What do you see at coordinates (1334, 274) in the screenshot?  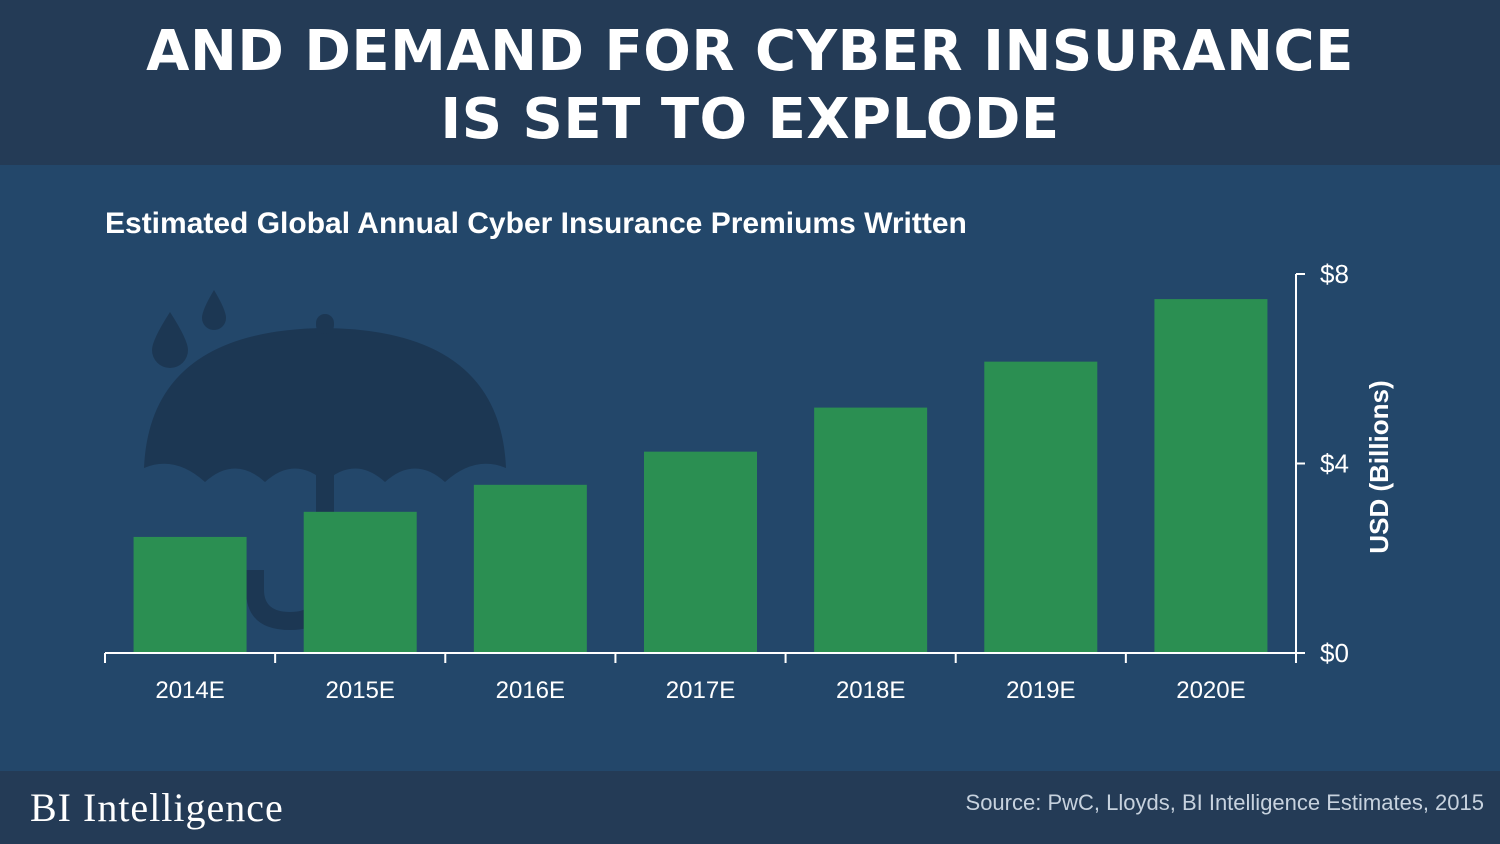 I see `y-tick-label: $8` at bounding box center [1334, 274].